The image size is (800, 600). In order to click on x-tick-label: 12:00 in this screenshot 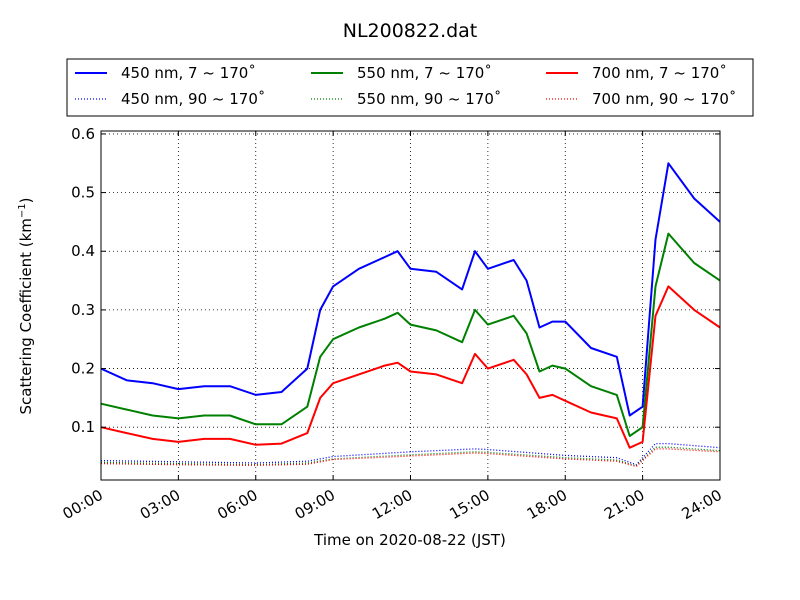, I will do `click(392, 504)`.